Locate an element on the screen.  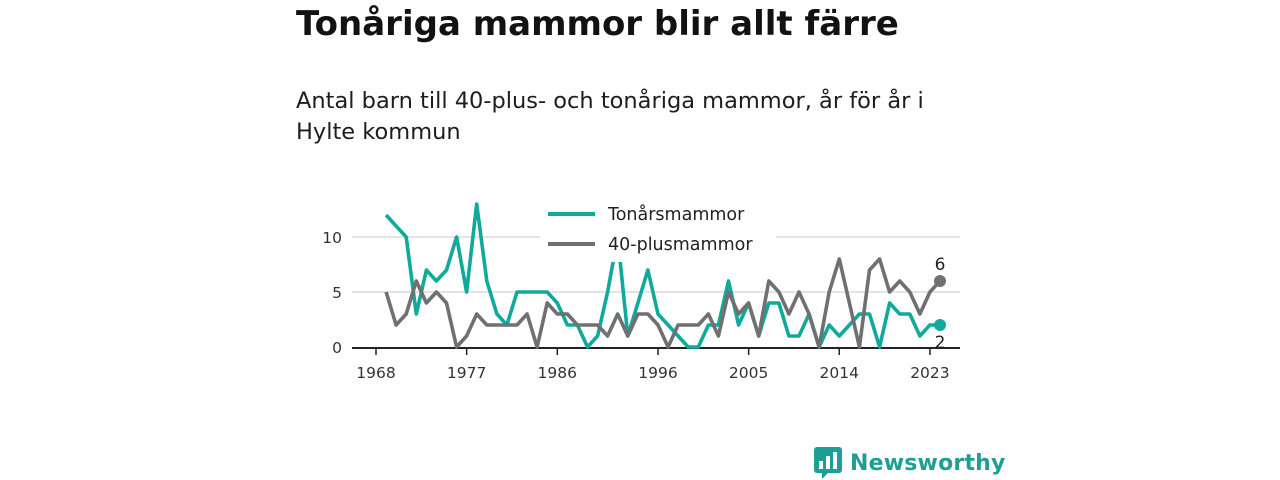
brand-name: Newsworthy is located at coordinates (928, 463).